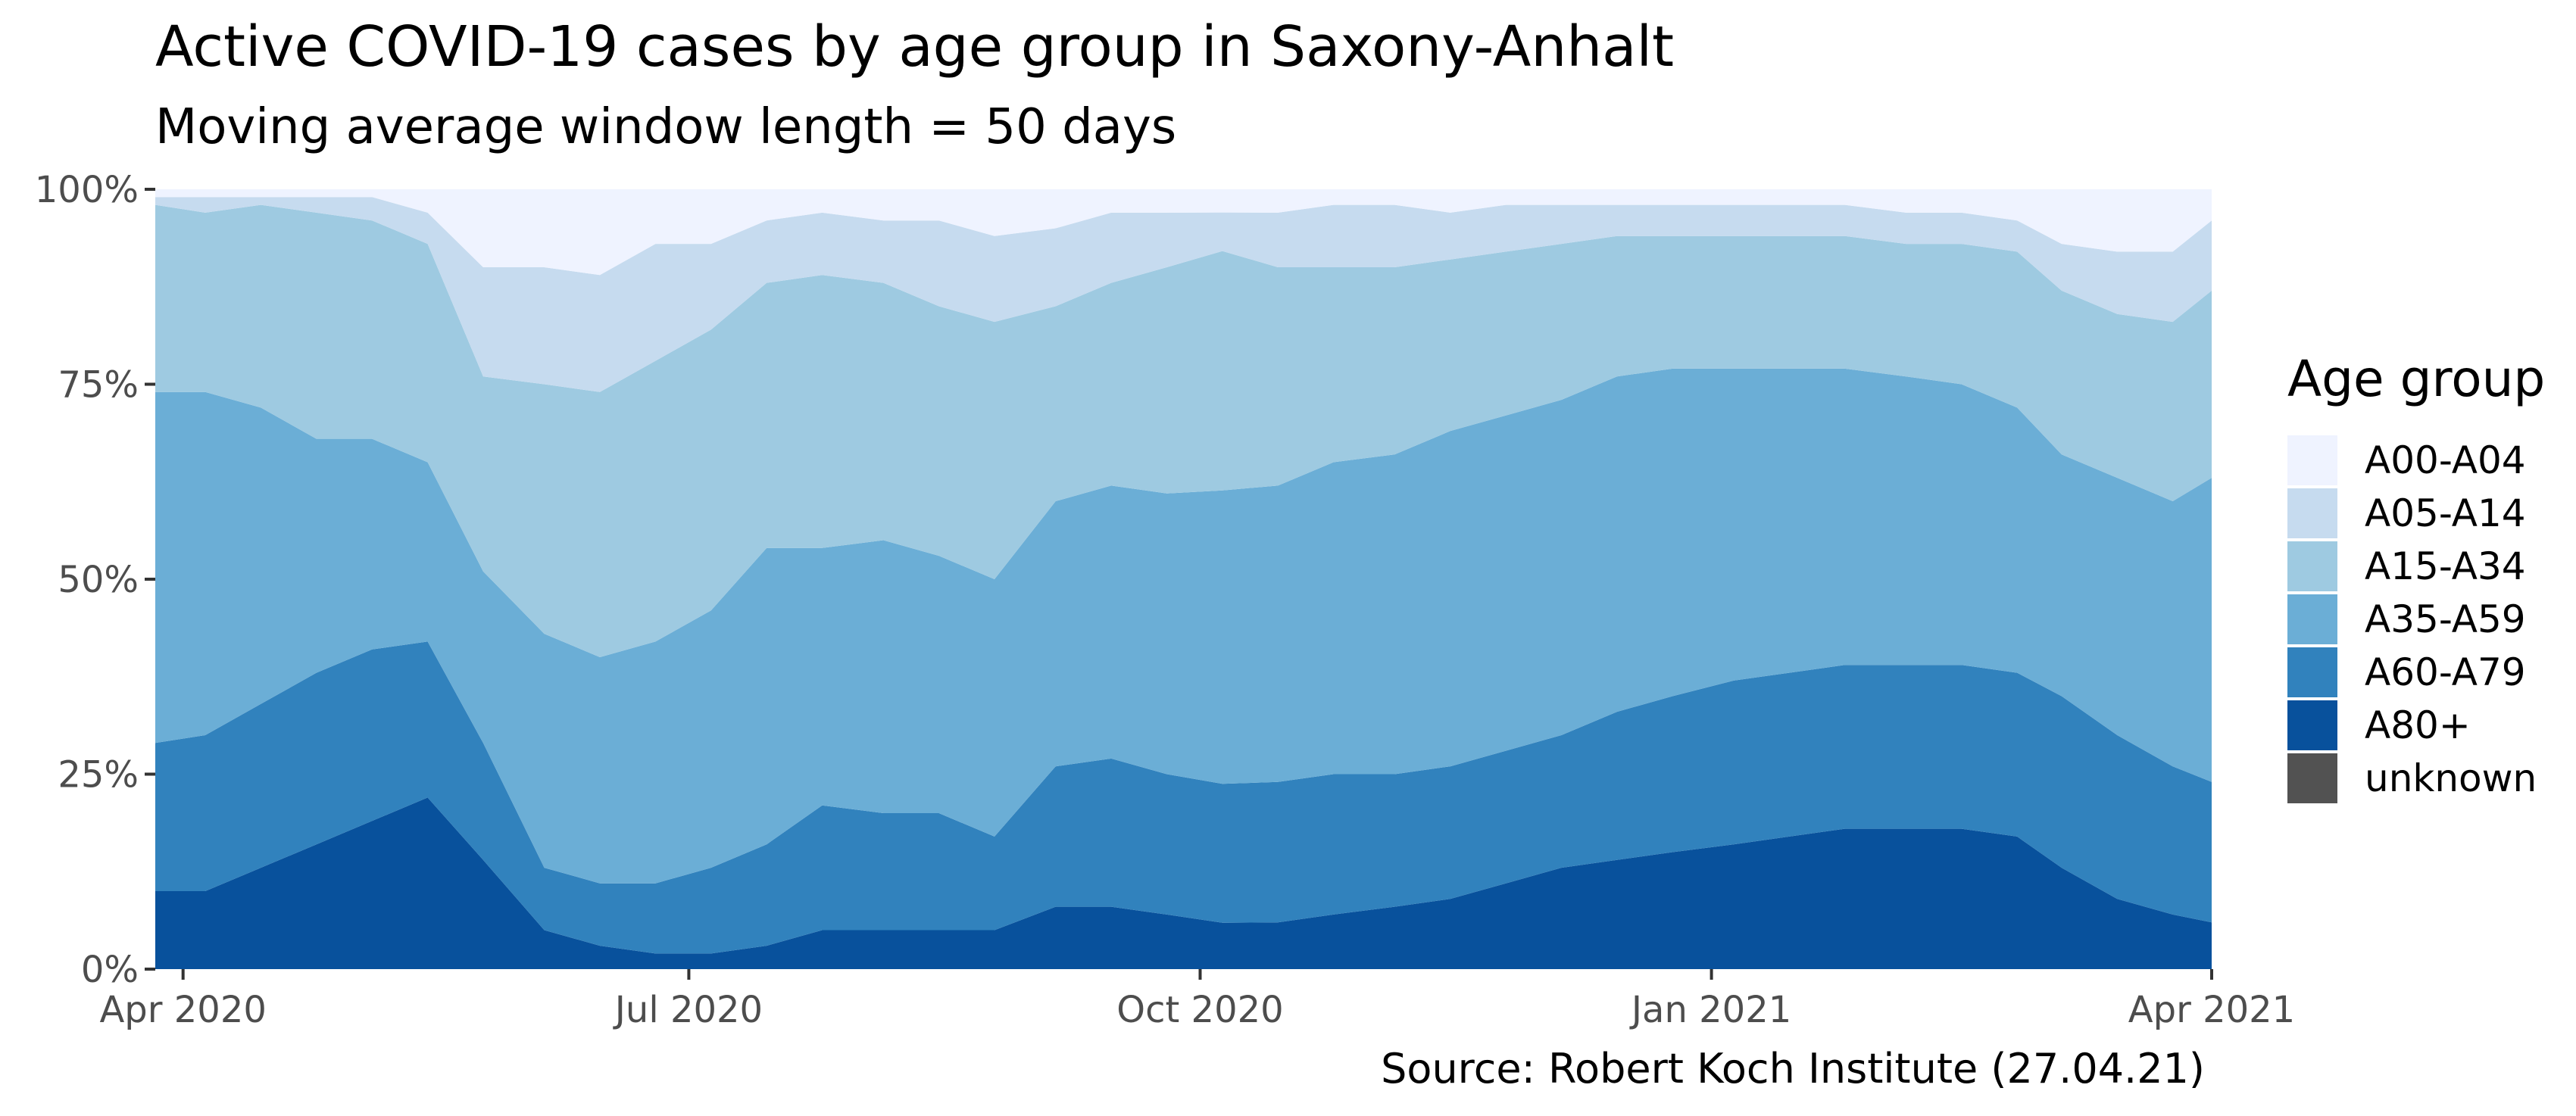  Describe the element at coordinates (99, 580) in the screenshot. I see `y-tick-label: 50%` at that location.